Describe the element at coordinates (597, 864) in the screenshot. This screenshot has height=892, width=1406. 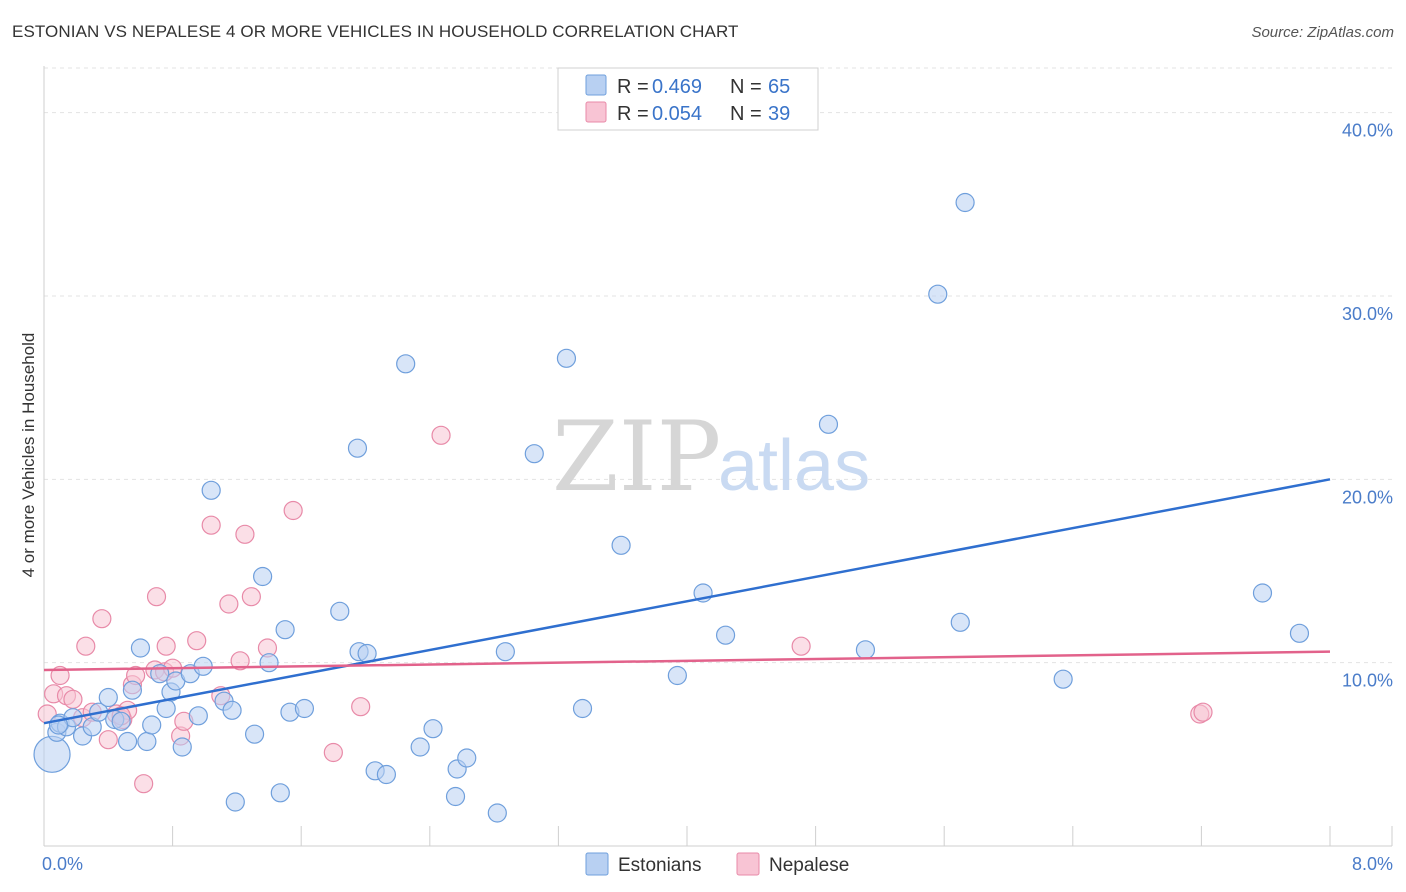
I see `bottom-legend-swatch-estonians` at that location.